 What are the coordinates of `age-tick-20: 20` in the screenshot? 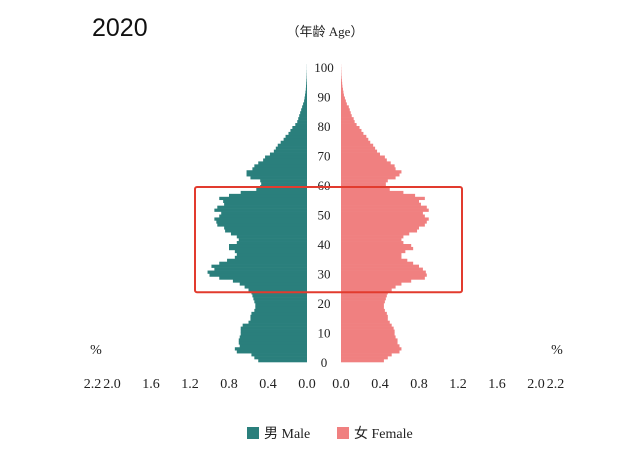 It's located at (324, 303).